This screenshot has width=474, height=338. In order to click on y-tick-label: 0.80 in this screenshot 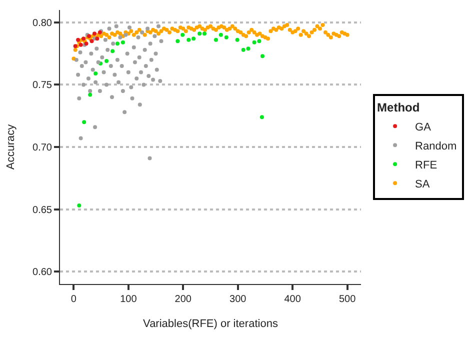, I will do `click(42, 23)`.